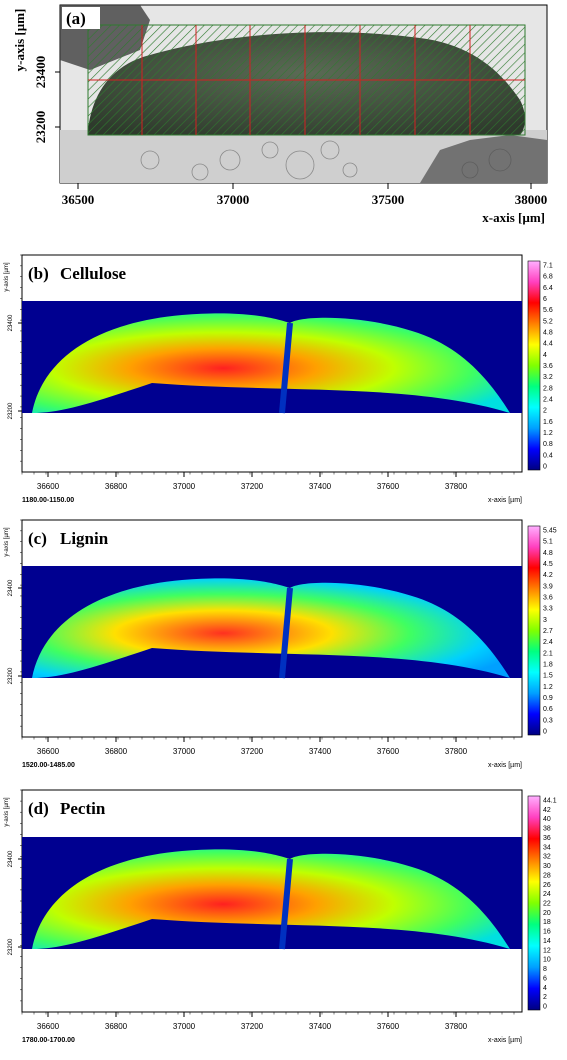 The height and width of the screenshot is (1060, 567). Describe the element at coordinates (40, 127) in the screenshot. I see `panel-a-ytick: 23200` at that location.